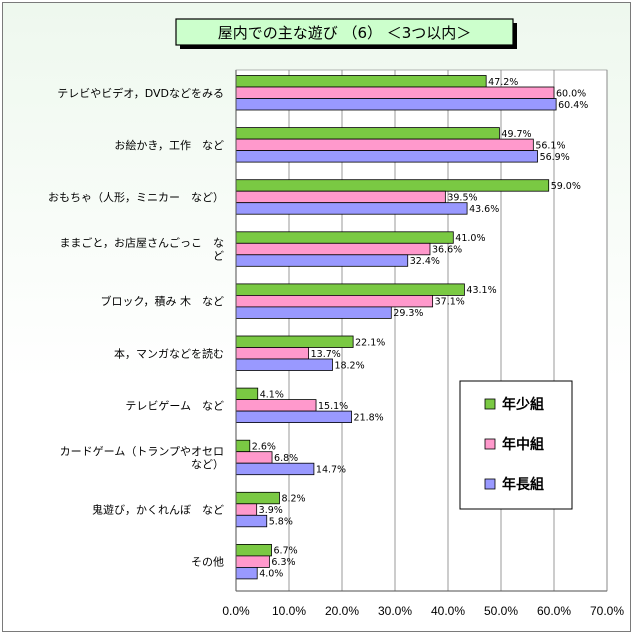 This screenshot has height=636, width=635. What do you see at coordinates (503, 82) in the screenshot?
I see `data-label: 47.2%` at bounding box center [503, 82].